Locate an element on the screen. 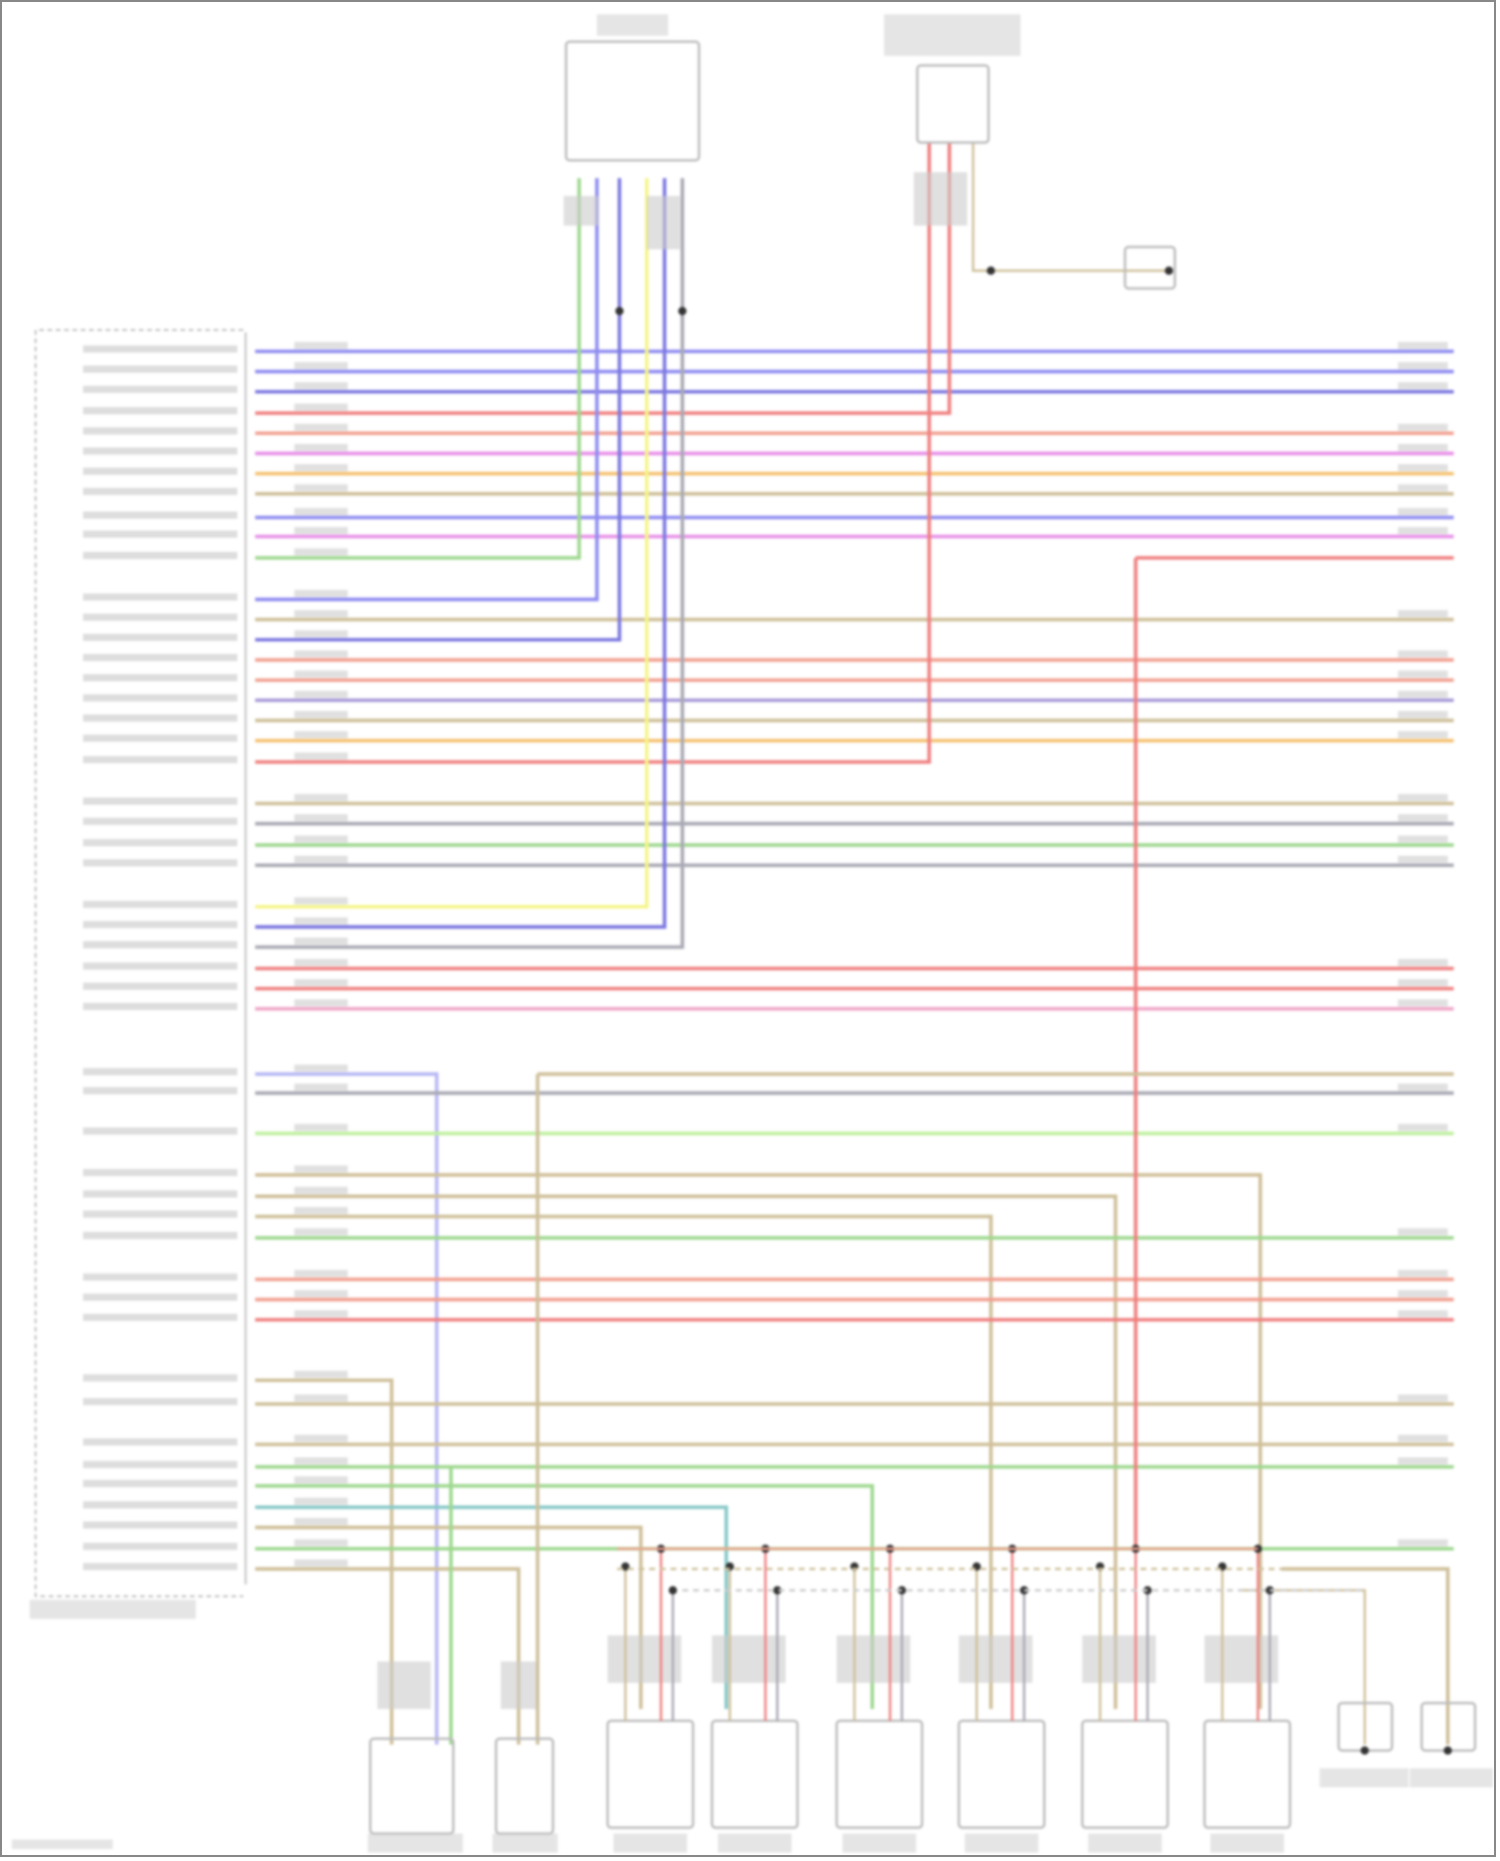 The image size is (1500, 1861). ecm-label is located at coordinates (112, 1609).